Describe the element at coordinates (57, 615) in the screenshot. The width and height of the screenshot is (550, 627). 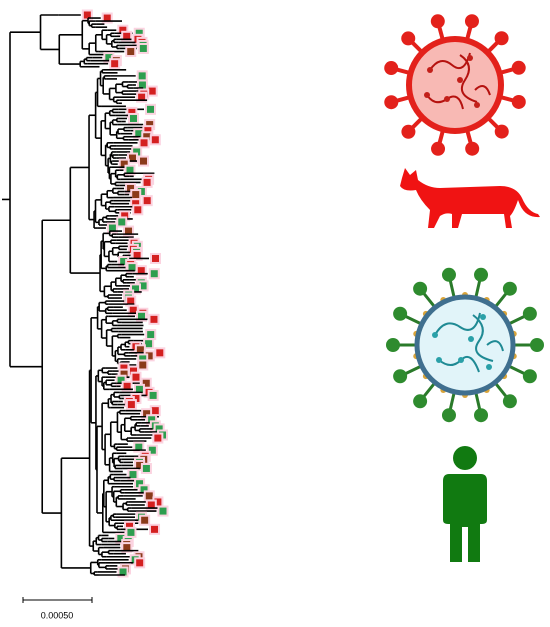
I see `scale-label: 0.00050` at that location.